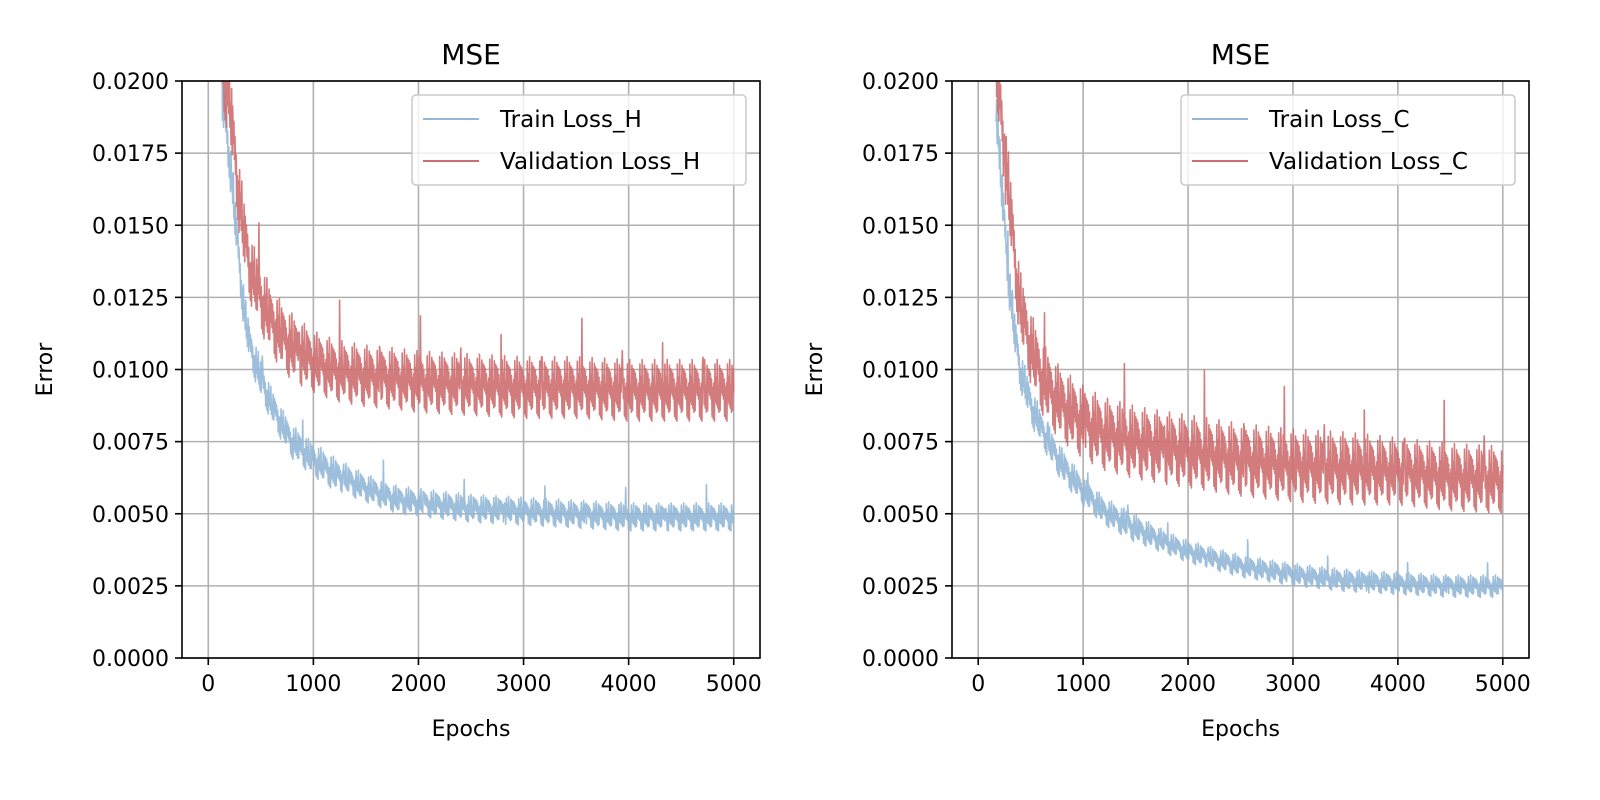 The width and height of the screenshot is (1600, 800). What do you see at coordinates (478, 251) in the screenshot?
I see `validation-loss-line` at bounding box center [478, 251].